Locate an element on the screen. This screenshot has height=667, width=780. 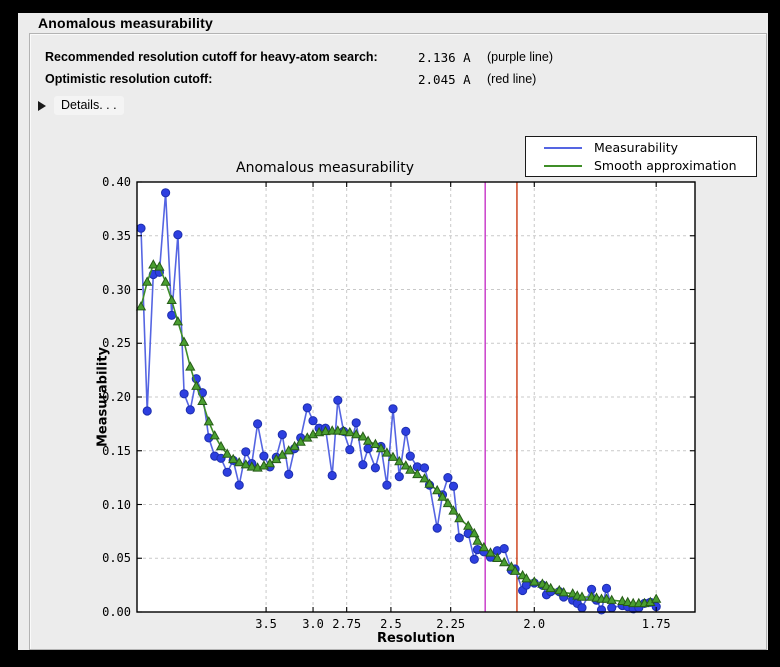
x-tick-label-3.0: 3.0 is located at coordinates (313, 624).